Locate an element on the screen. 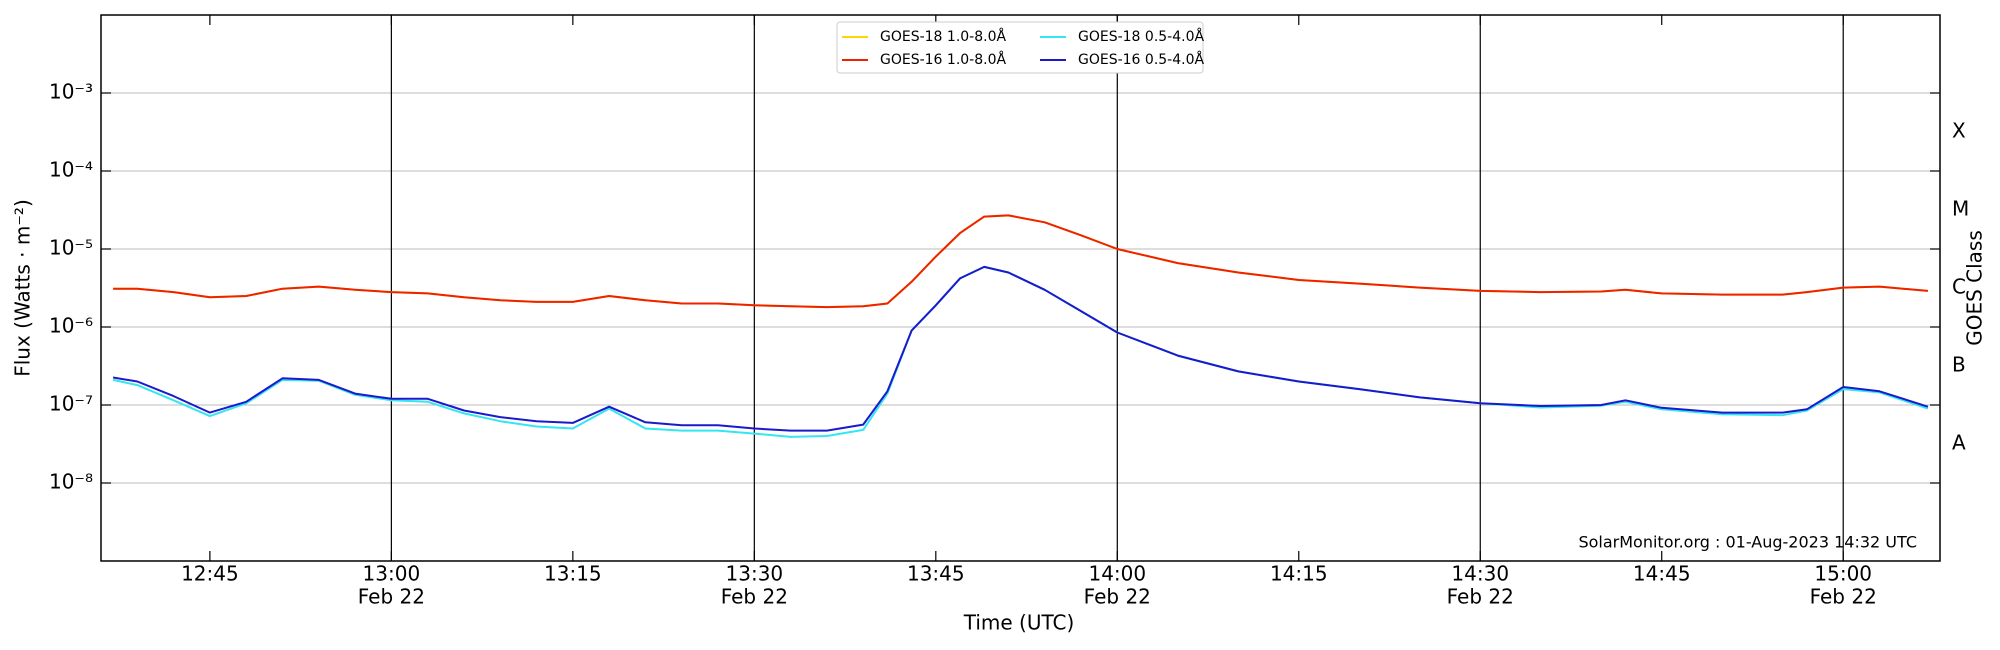 The height and width of the screenshot is (650, 2000). x-tick-label: 13:30 is located at coordinates (755, 574).